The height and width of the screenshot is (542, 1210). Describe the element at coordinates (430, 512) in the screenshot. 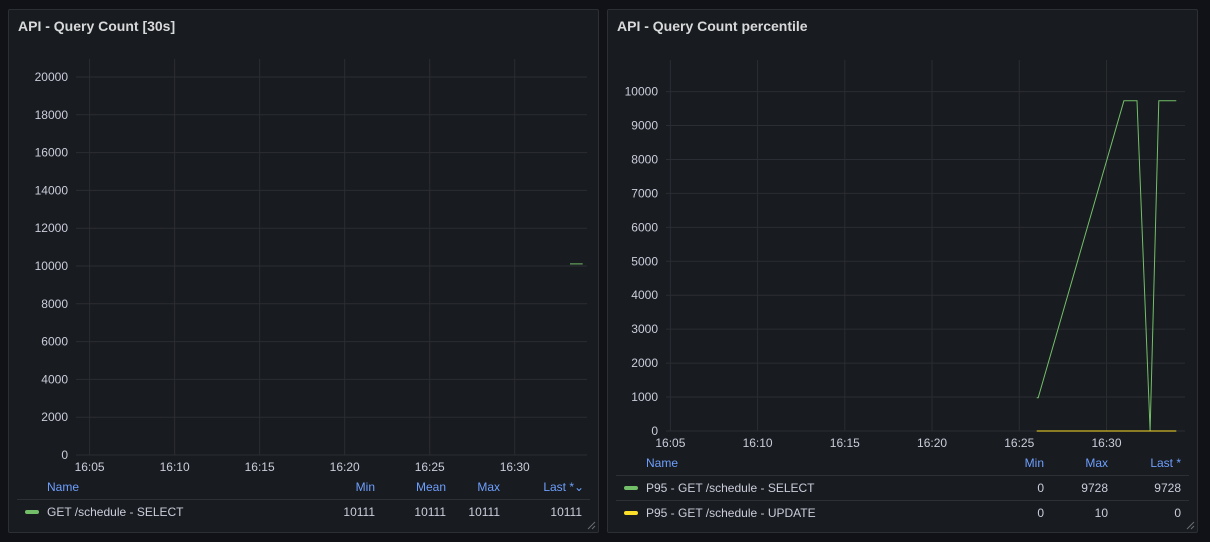

I see `legend-mean-value: 10111` at that location.